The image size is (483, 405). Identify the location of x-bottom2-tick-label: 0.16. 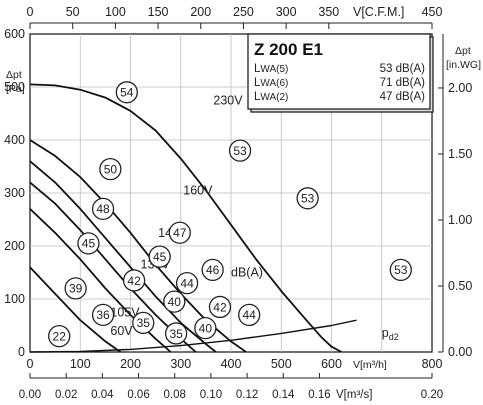
(319, 395).